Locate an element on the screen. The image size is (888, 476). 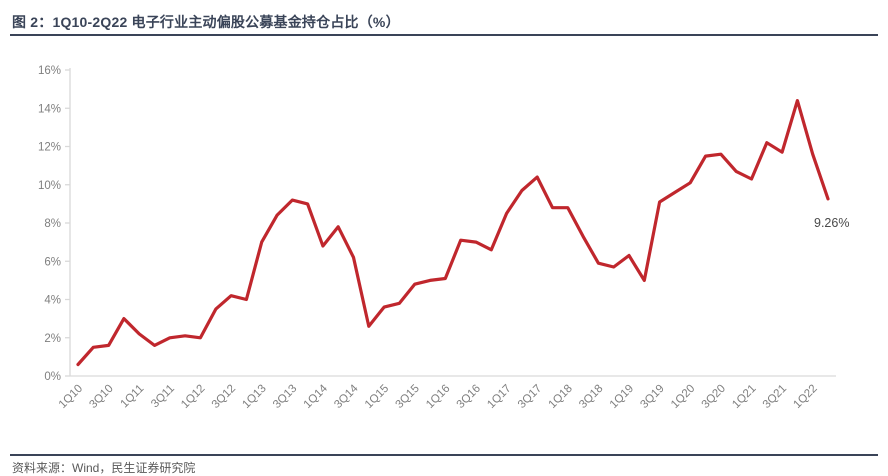
y-tick-label: 2% is located at coordinates (52, 339).